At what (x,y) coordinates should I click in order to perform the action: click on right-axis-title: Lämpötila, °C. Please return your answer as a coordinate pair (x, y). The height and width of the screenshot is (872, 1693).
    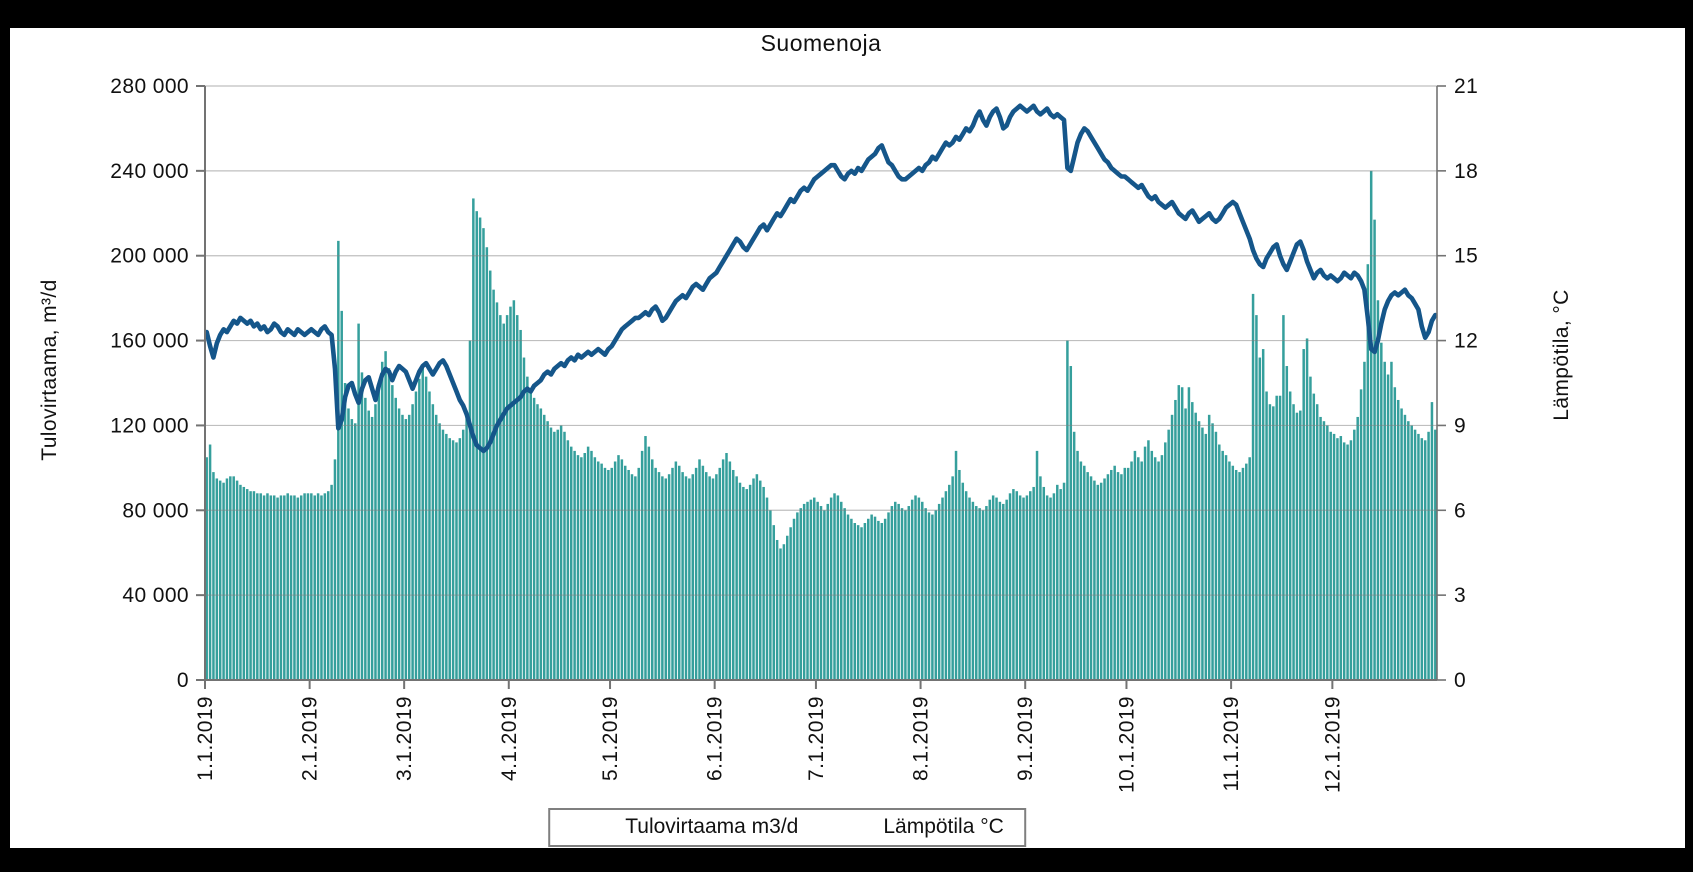
    Looking at the image, I should click on (1561, 355).